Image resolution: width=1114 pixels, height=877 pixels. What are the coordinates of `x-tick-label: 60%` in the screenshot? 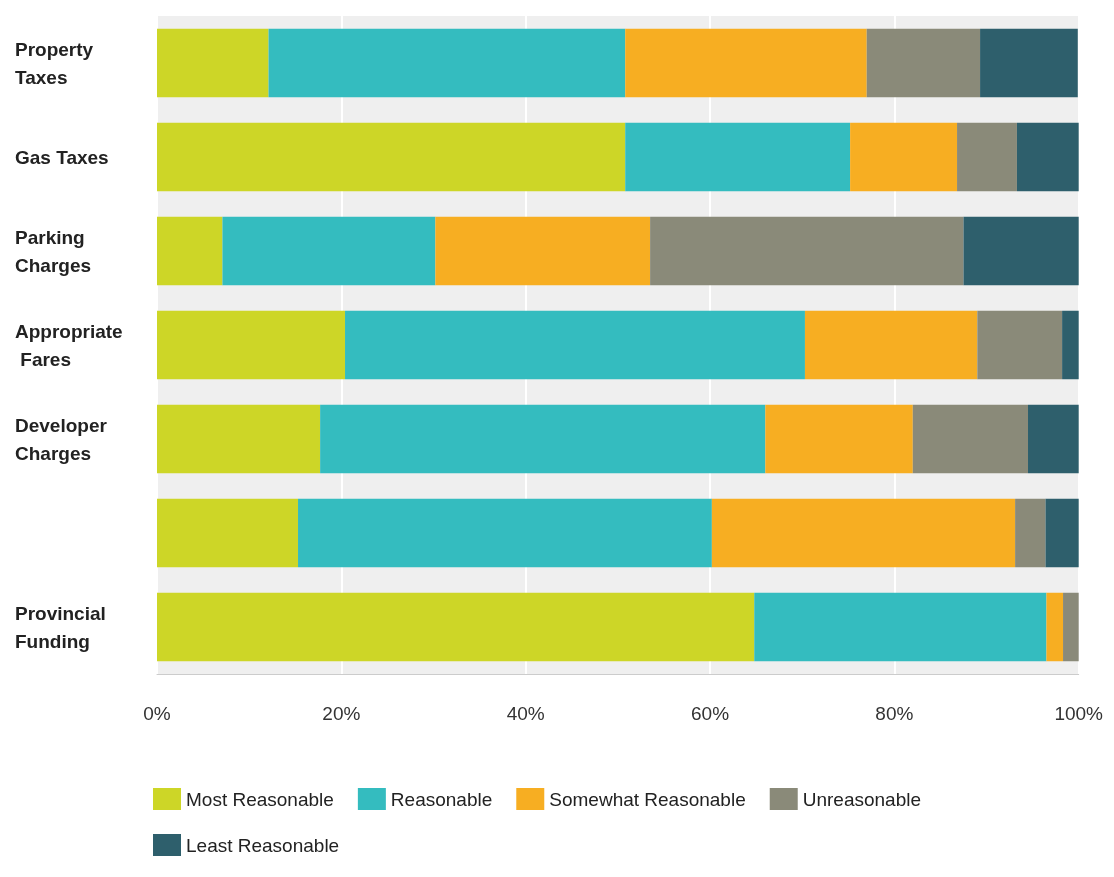 It's located at (710, 713).